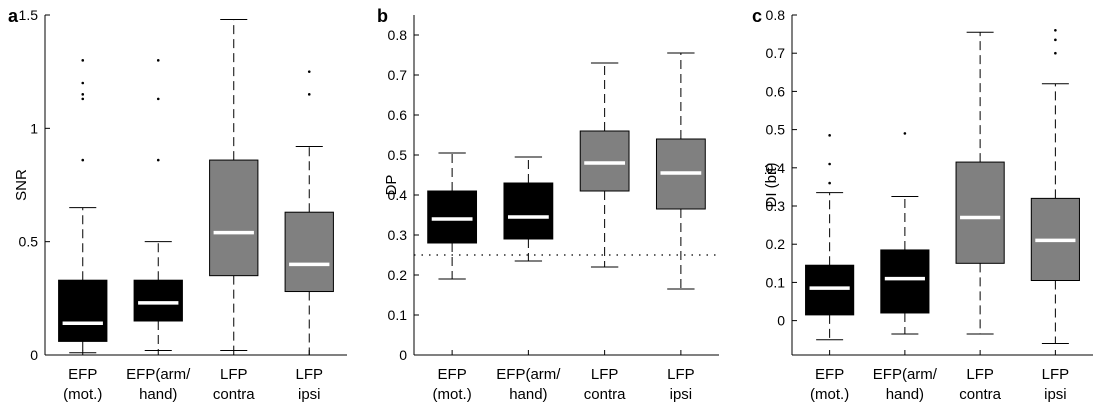  I want to click on y-tick-label: 1.5, so click(29, 15).